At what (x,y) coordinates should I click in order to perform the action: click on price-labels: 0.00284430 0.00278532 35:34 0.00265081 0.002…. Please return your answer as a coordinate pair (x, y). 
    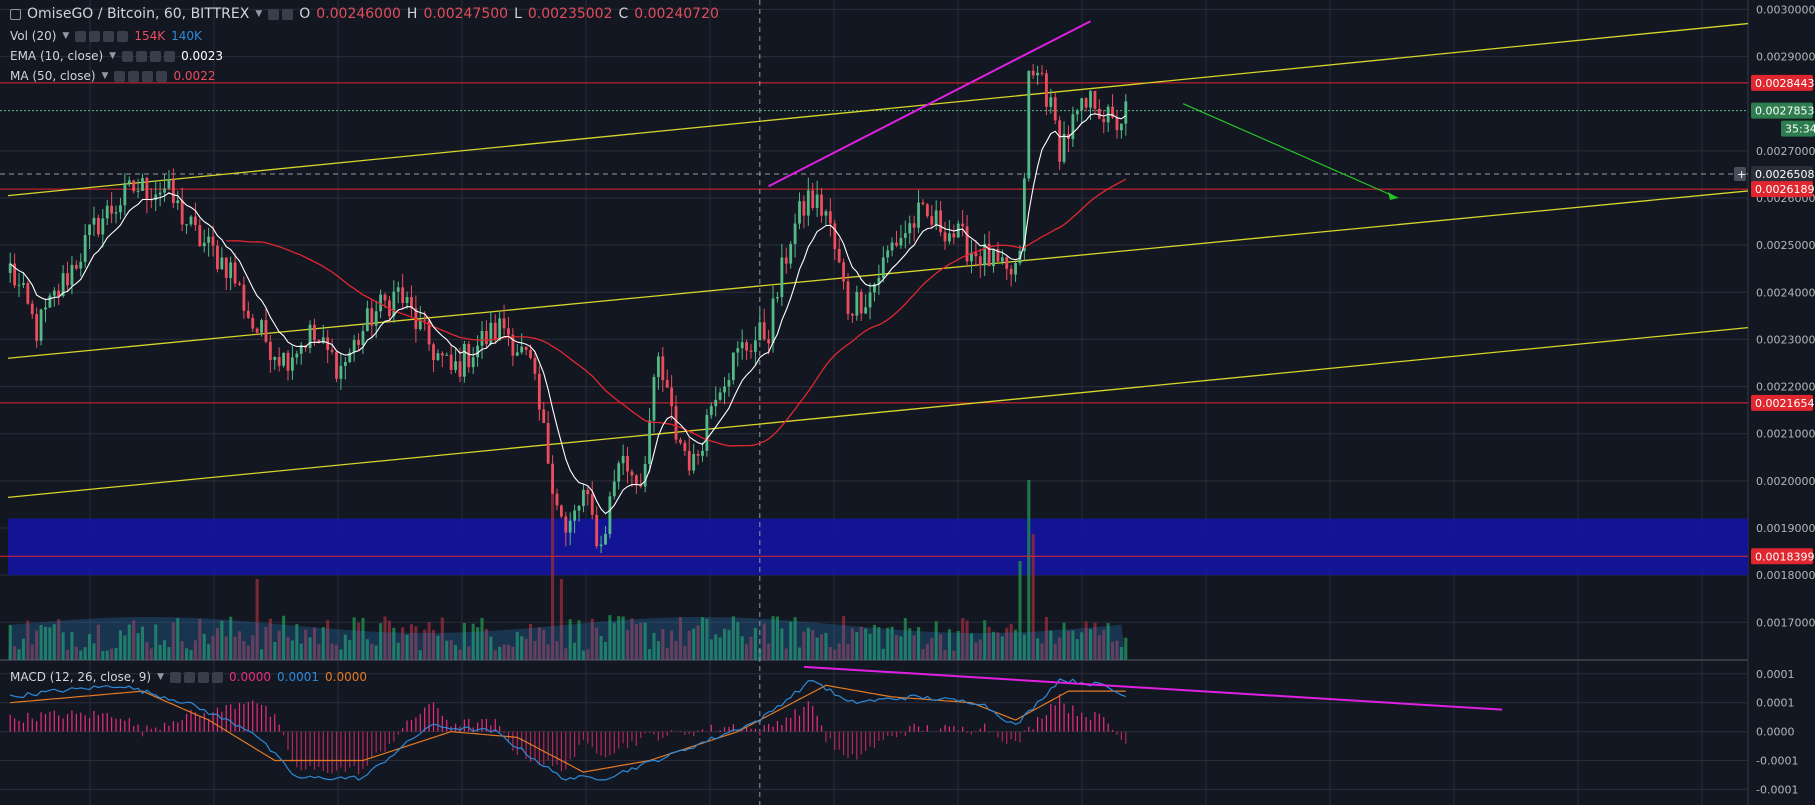
    Looking at the image, I should click on (1774, 319).